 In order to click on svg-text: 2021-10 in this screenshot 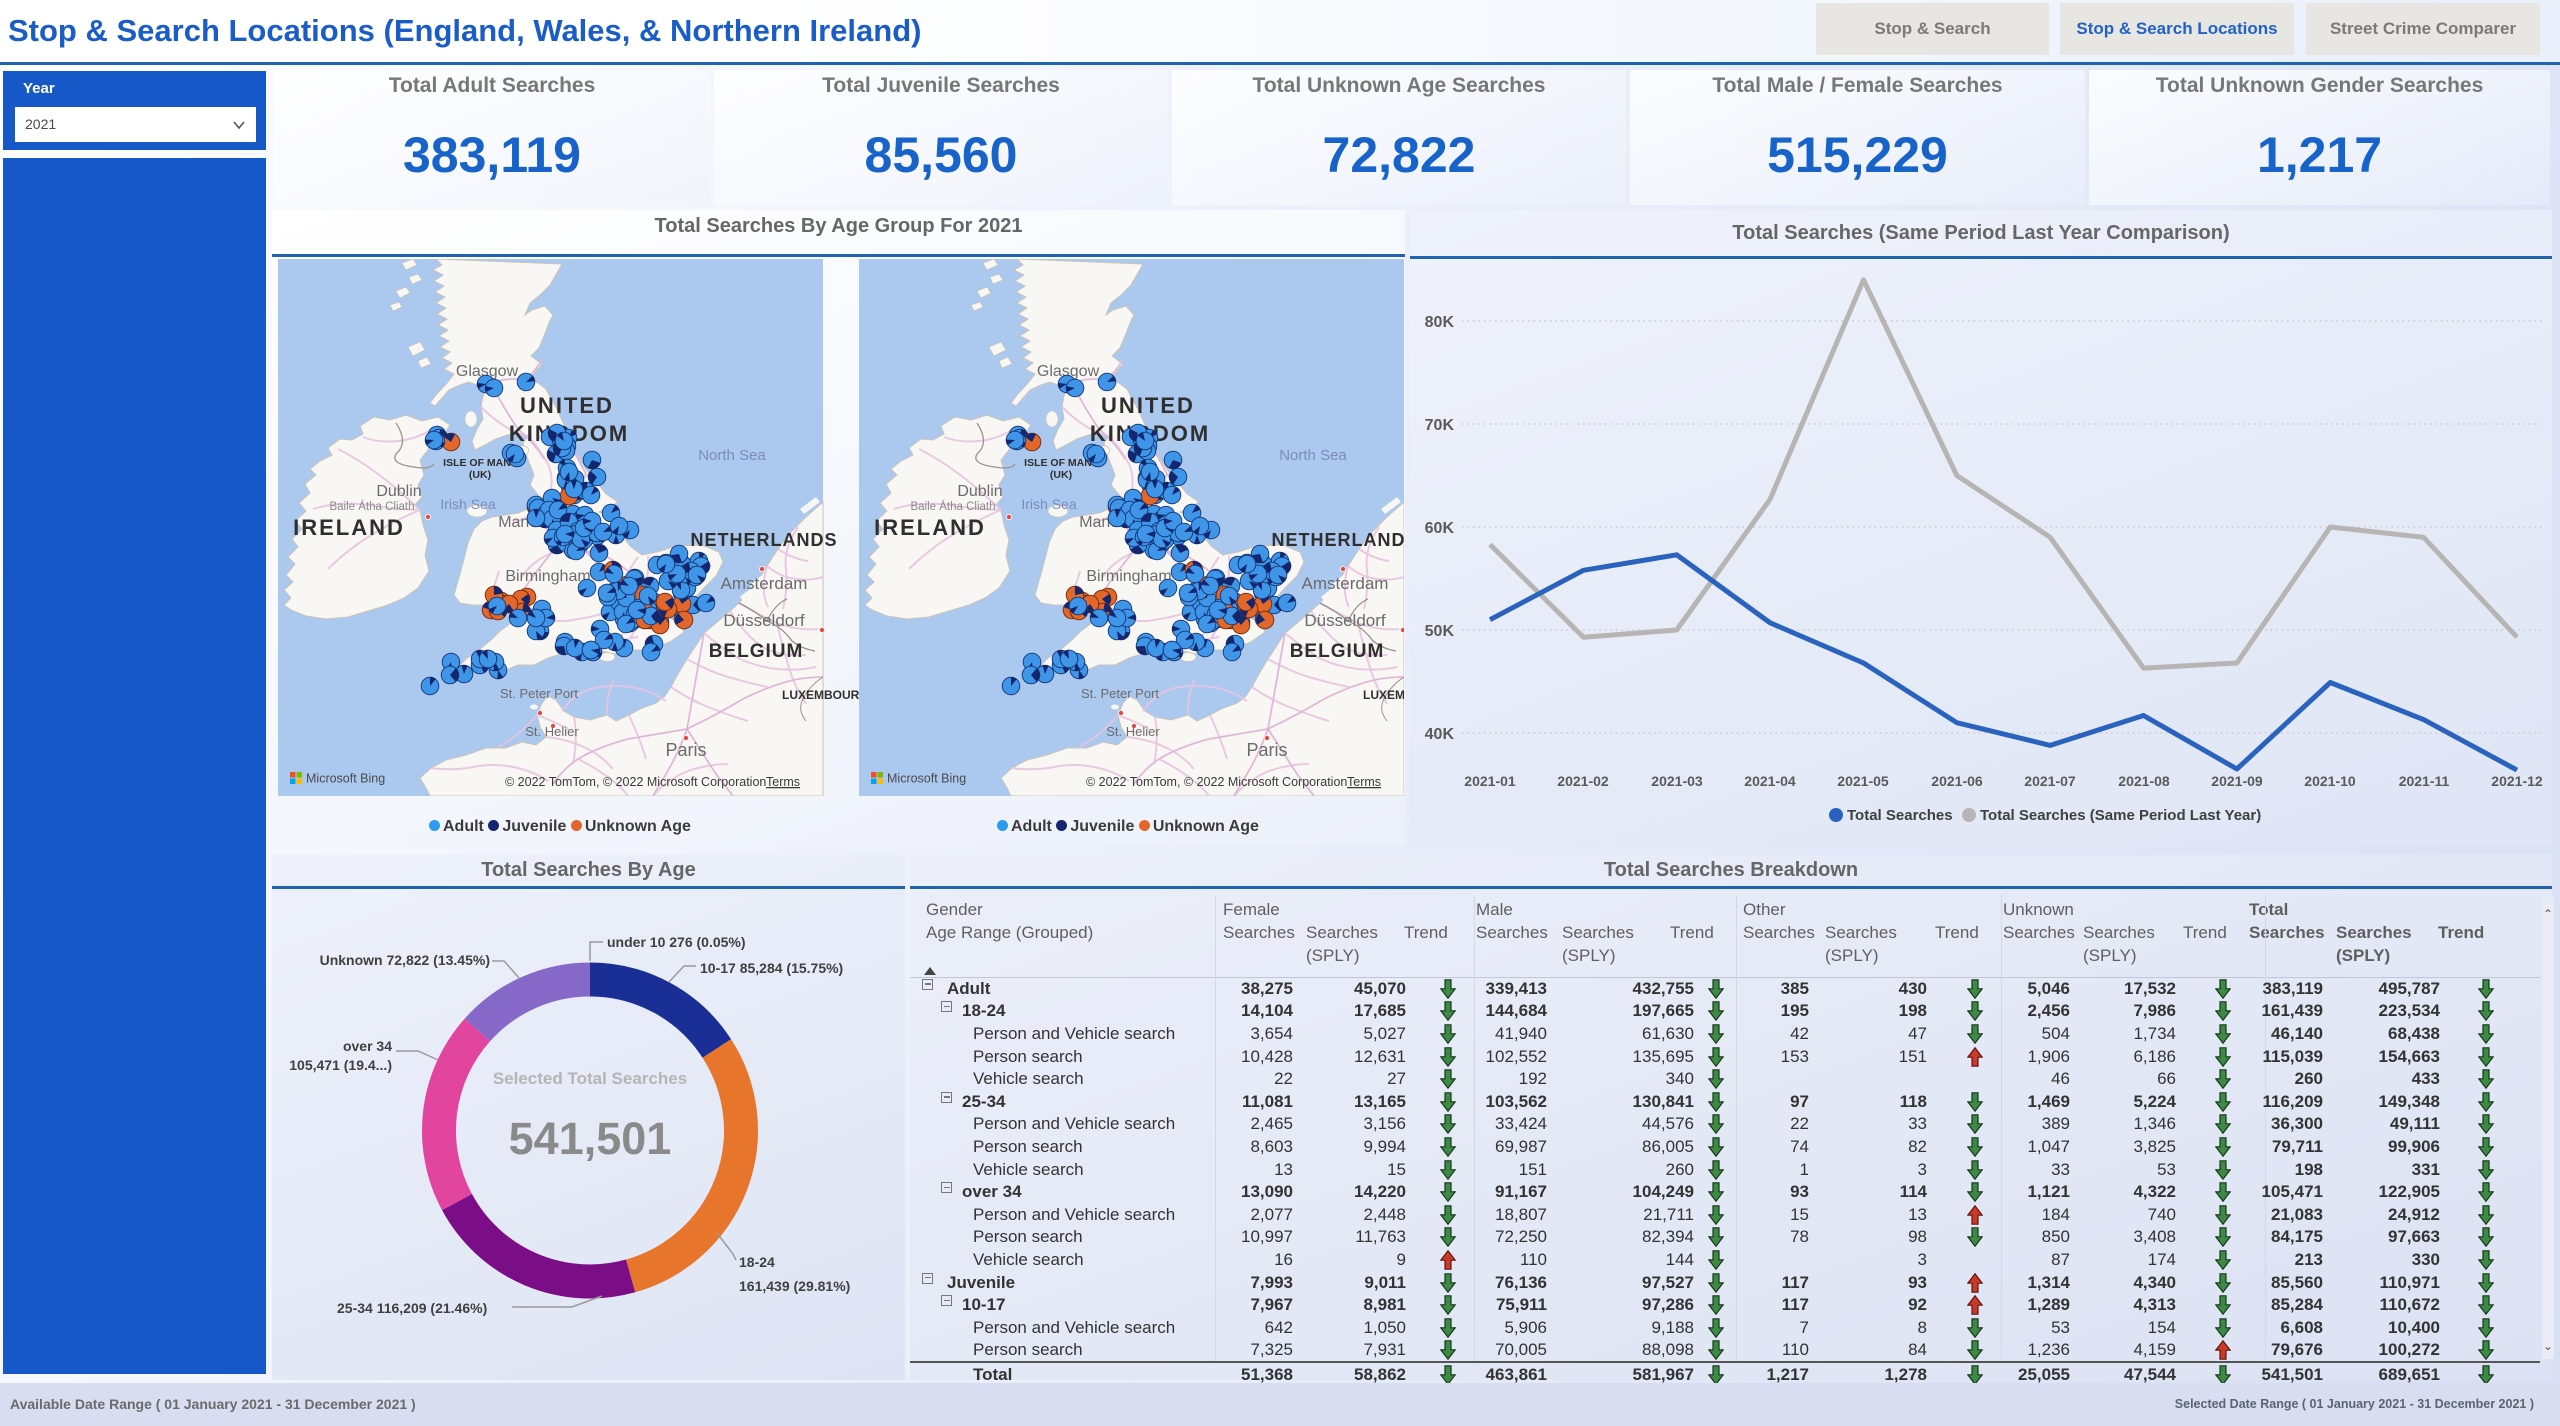, I will do `click(2330, 781)`.